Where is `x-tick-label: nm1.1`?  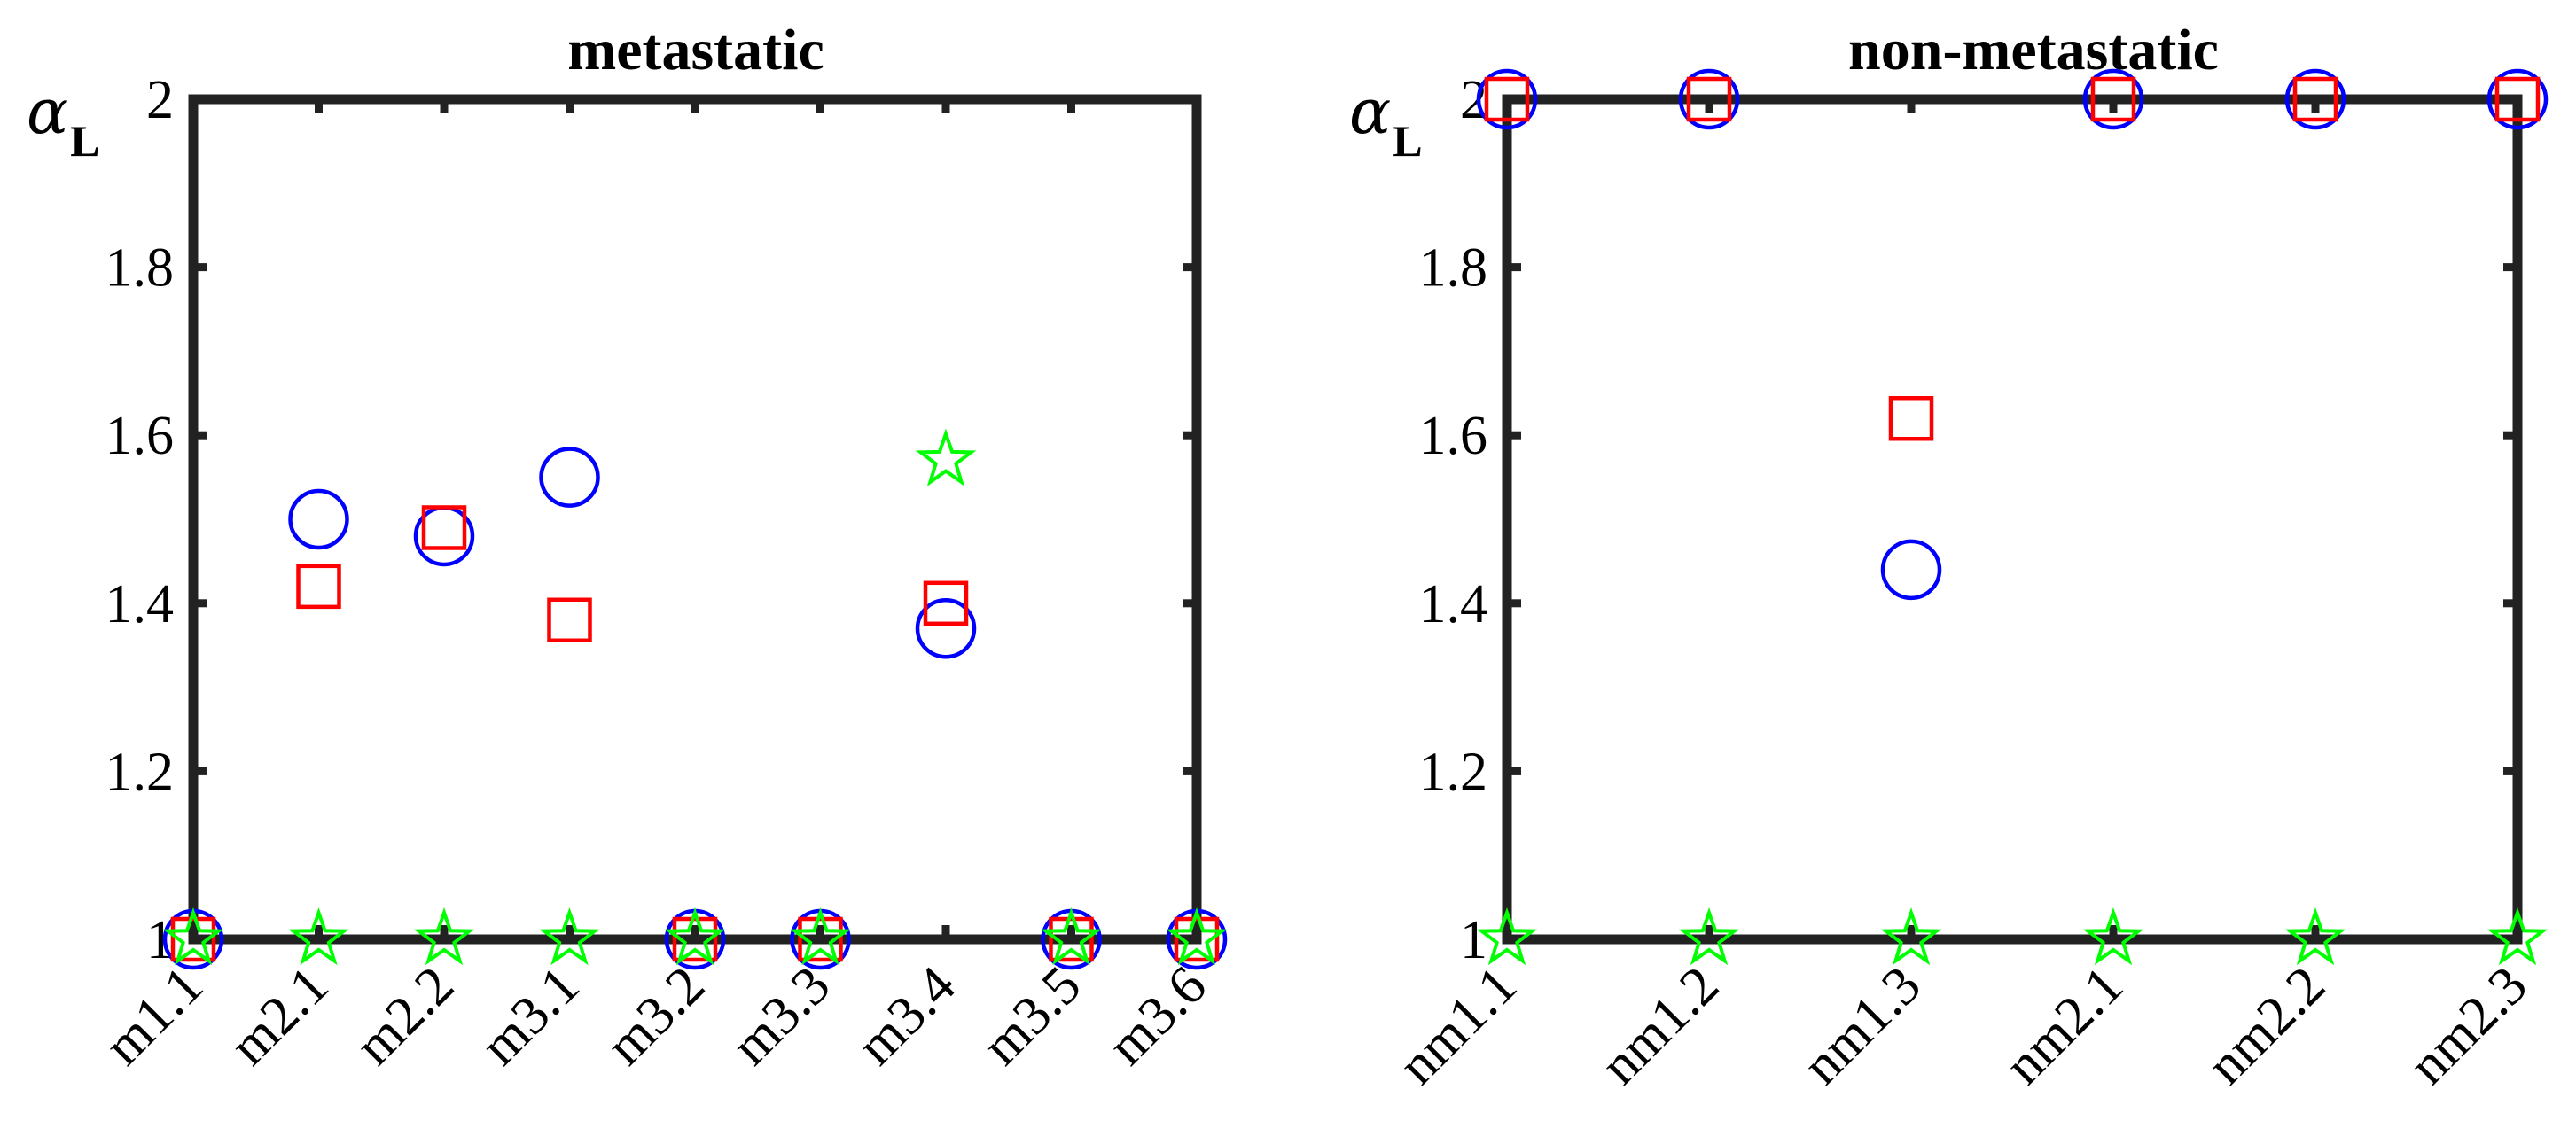
x-tick-label: nm1.1 is located at coordinates (1457, 1026).